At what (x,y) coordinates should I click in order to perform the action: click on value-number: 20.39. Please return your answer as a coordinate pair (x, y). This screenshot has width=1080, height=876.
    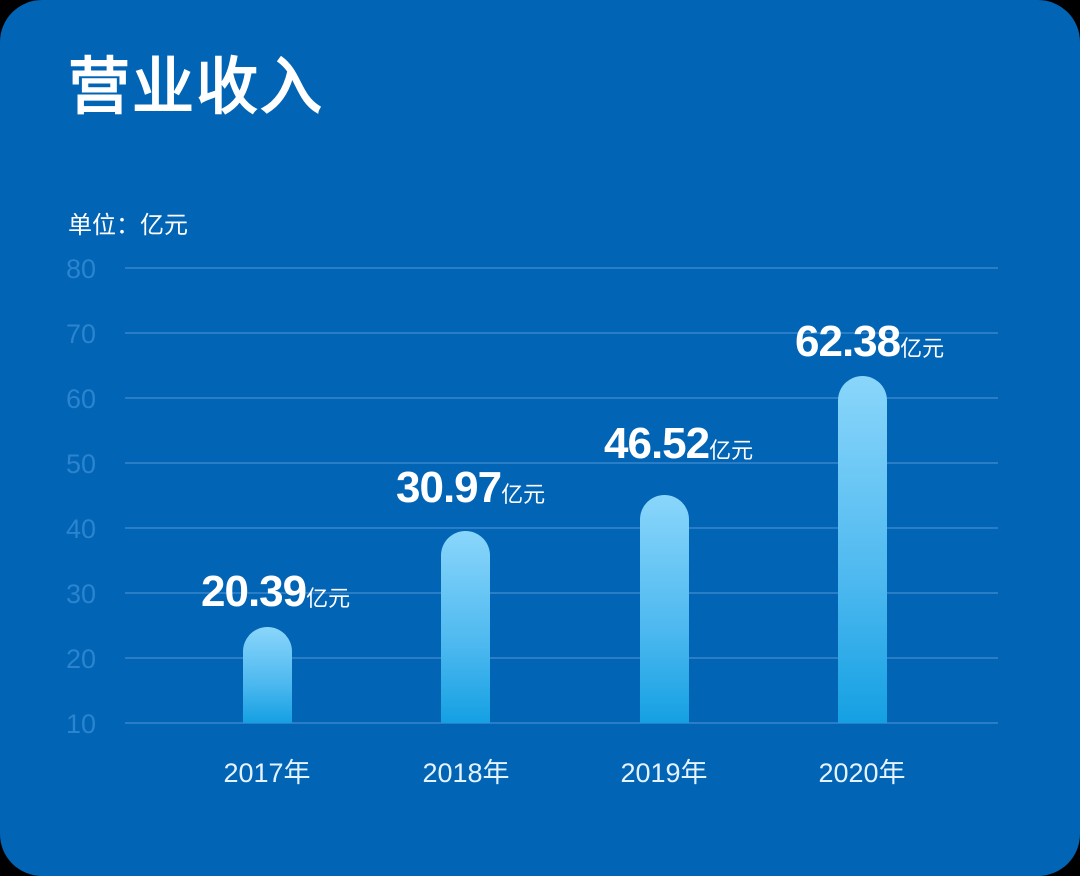
    Looking at the image, I should click on (254, 591).